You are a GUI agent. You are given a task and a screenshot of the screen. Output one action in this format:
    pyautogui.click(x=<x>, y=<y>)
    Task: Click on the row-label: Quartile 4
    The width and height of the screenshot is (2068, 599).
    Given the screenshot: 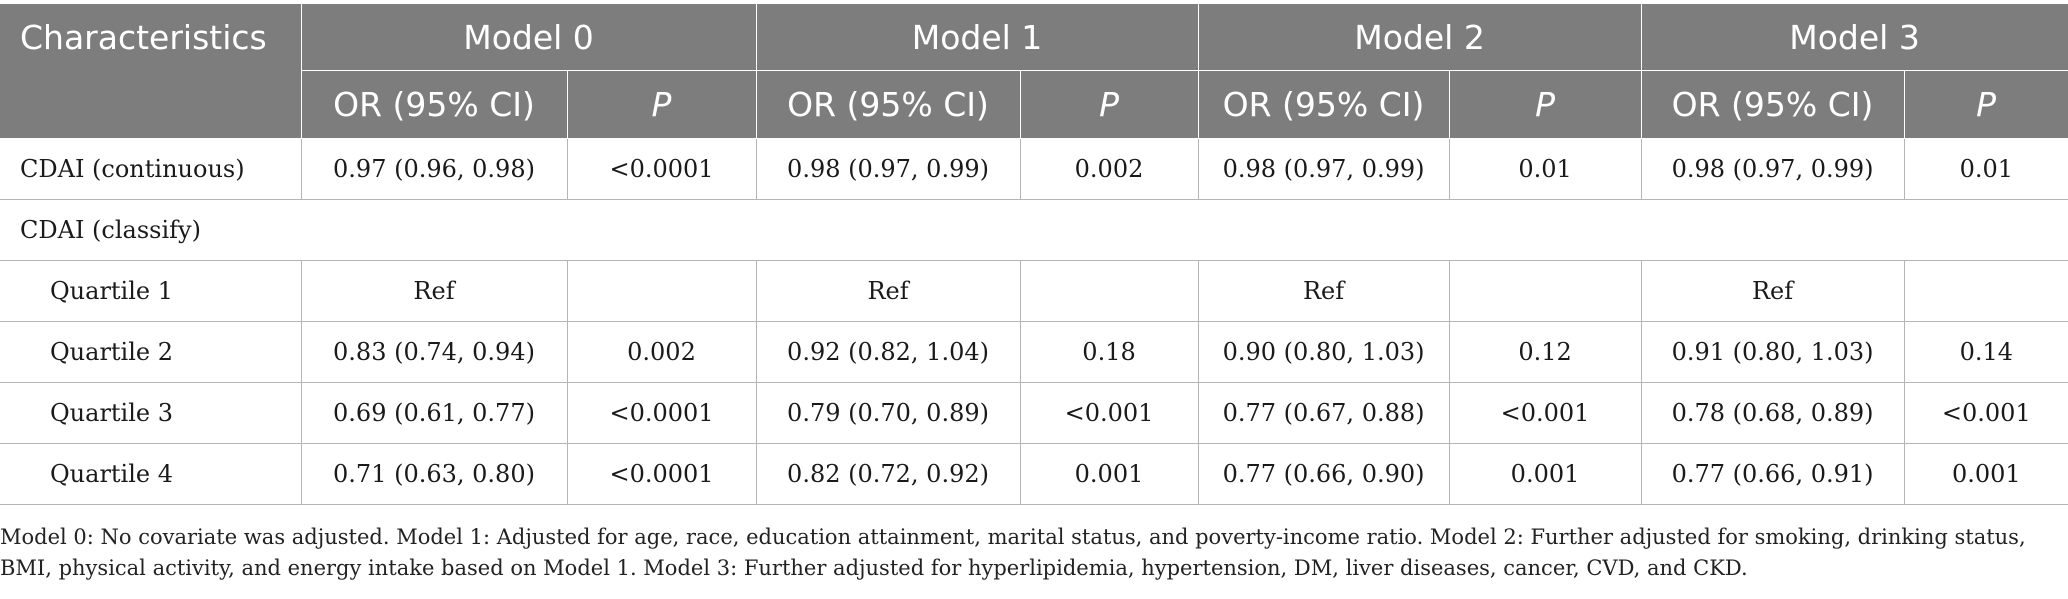 What is the action you would take?
    pyautogui.click(x=151, y=474)
    